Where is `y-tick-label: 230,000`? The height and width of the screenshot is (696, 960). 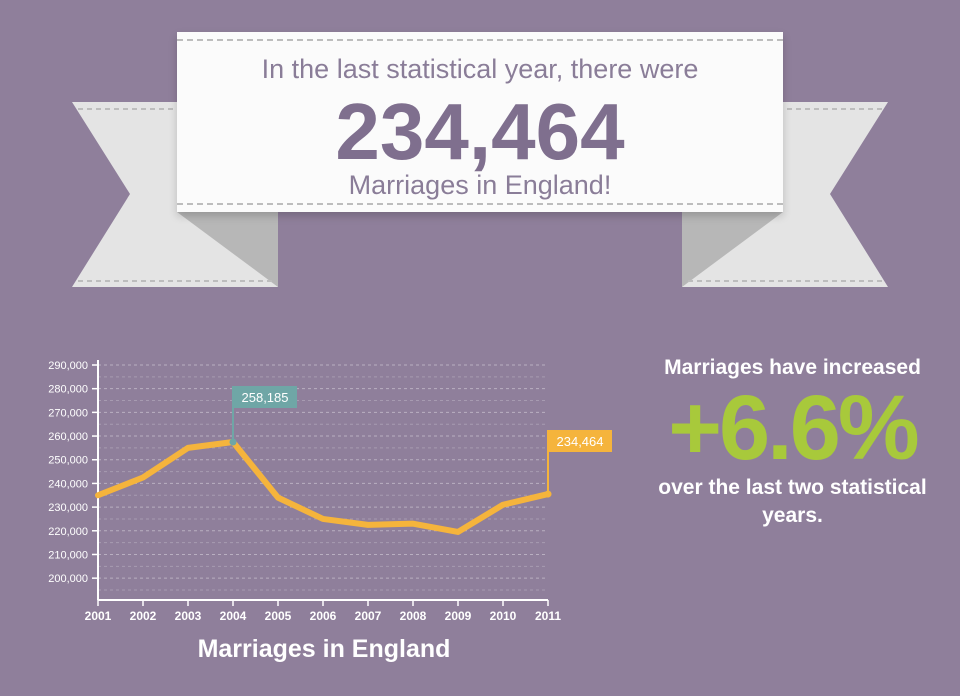 y-tick-label: 230,000 is located at coordinates (68, 508).